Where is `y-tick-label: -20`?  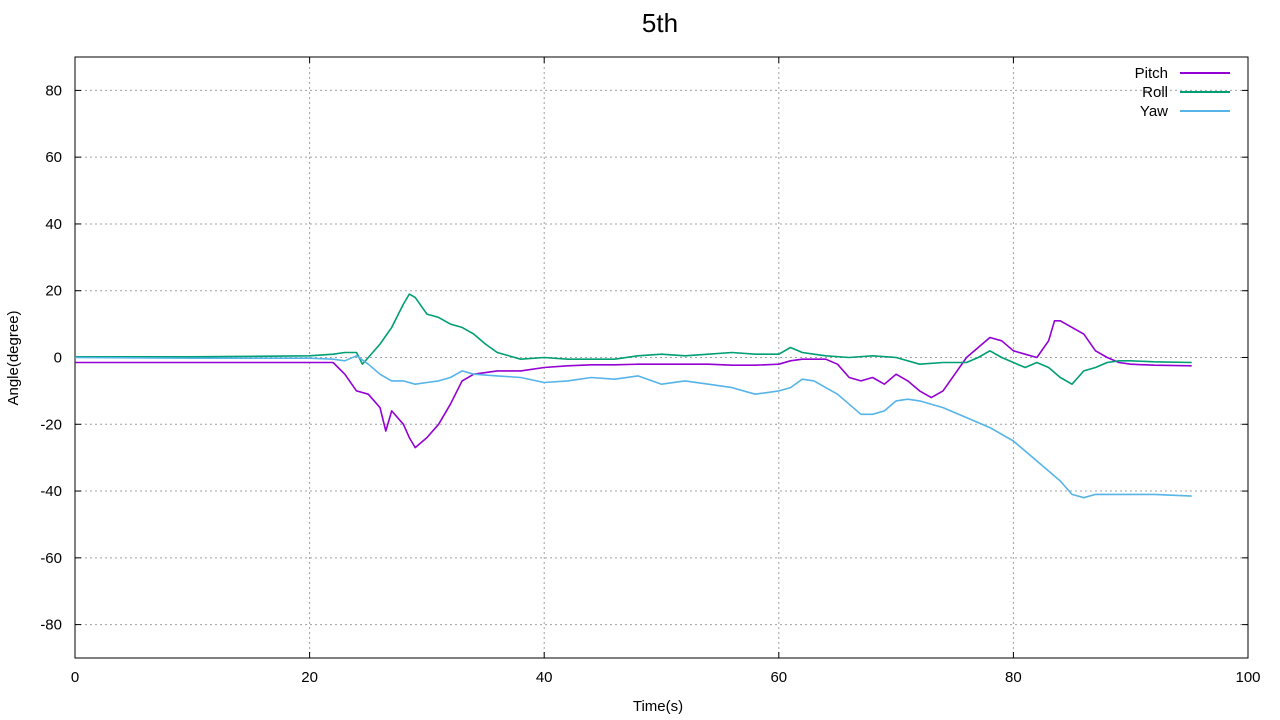
y-tick-label: -20 is located at coordinates (51, 424).